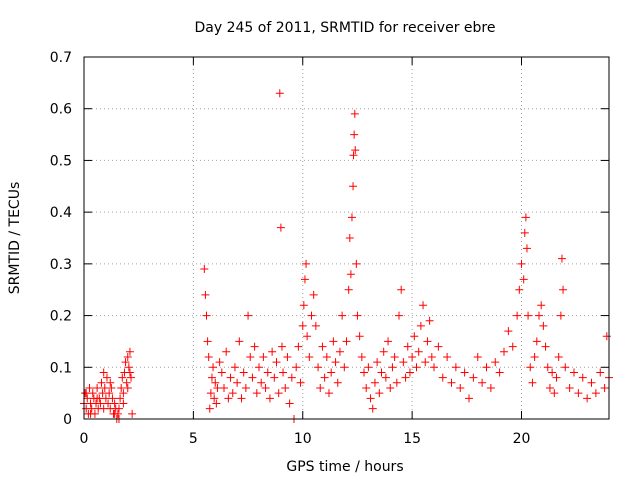 This screenshot has width=640, height=480. What do you see at coordinates (412, 439) in the screenshot?
I see `x-tick-label: 15` at bounding box center [412, 439].